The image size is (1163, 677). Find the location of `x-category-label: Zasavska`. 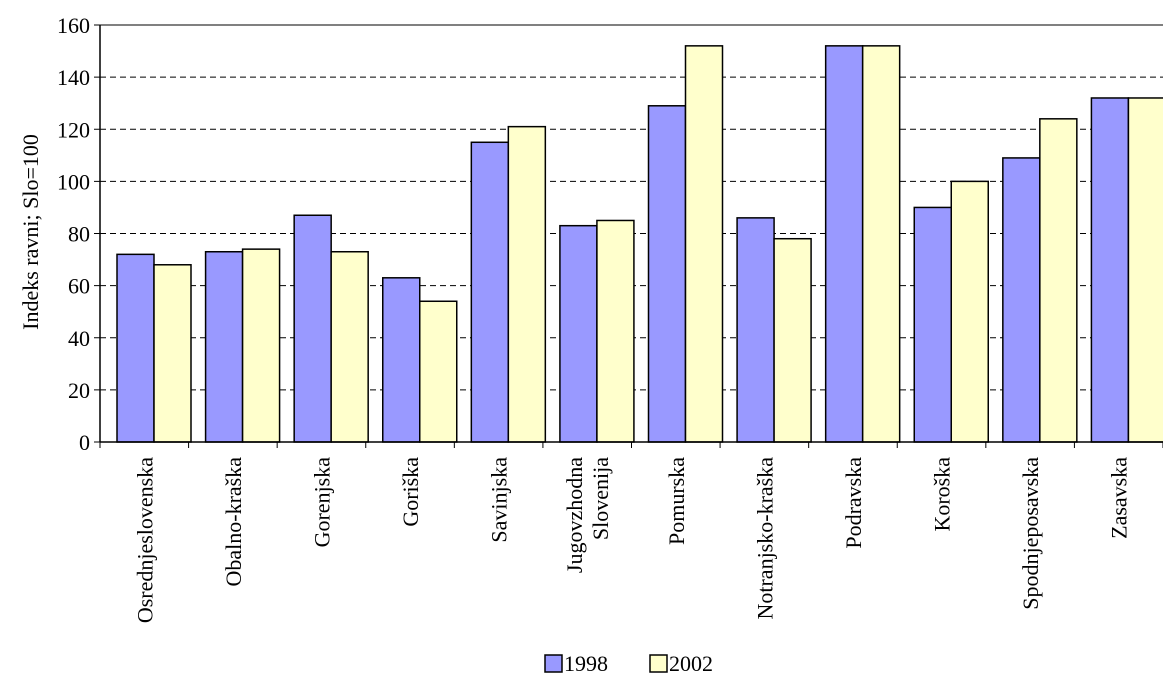

x-category-label: Zasavska is located at coordinates (1119, 498).